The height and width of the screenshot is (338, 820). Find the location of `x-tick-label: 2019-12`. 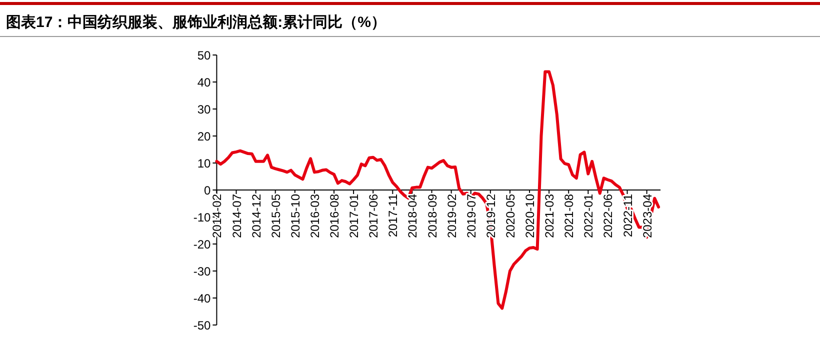

x-tick-label: 2019-12 is located at coordinates (491, 216).